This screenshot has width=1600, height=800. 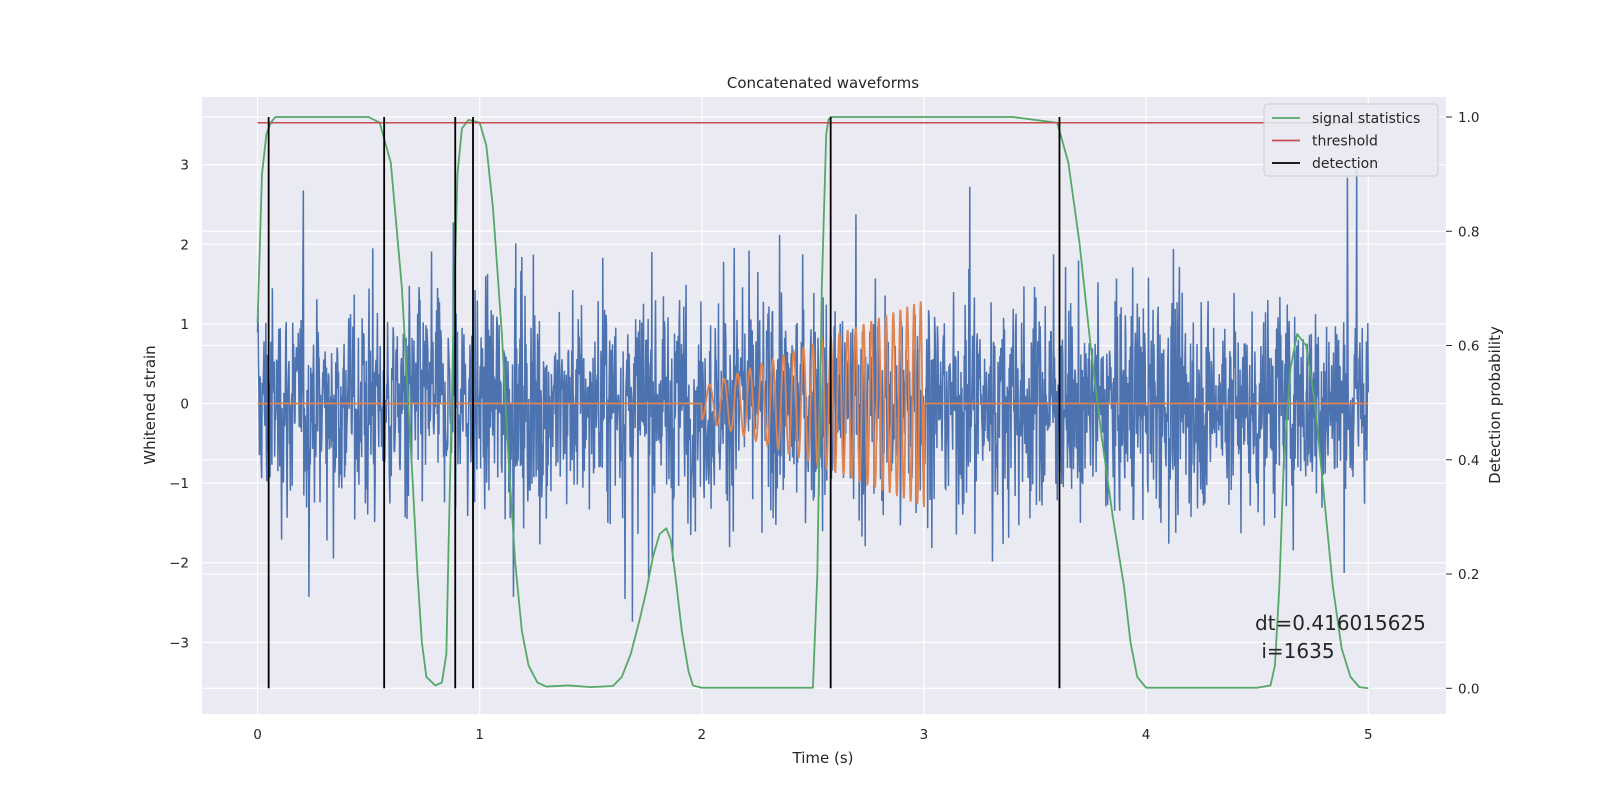 What do you see at coordinates (1468, 232) in the screenshot?
I see `y2-tick-label: 0.8` at bounding box center [1468, 232].